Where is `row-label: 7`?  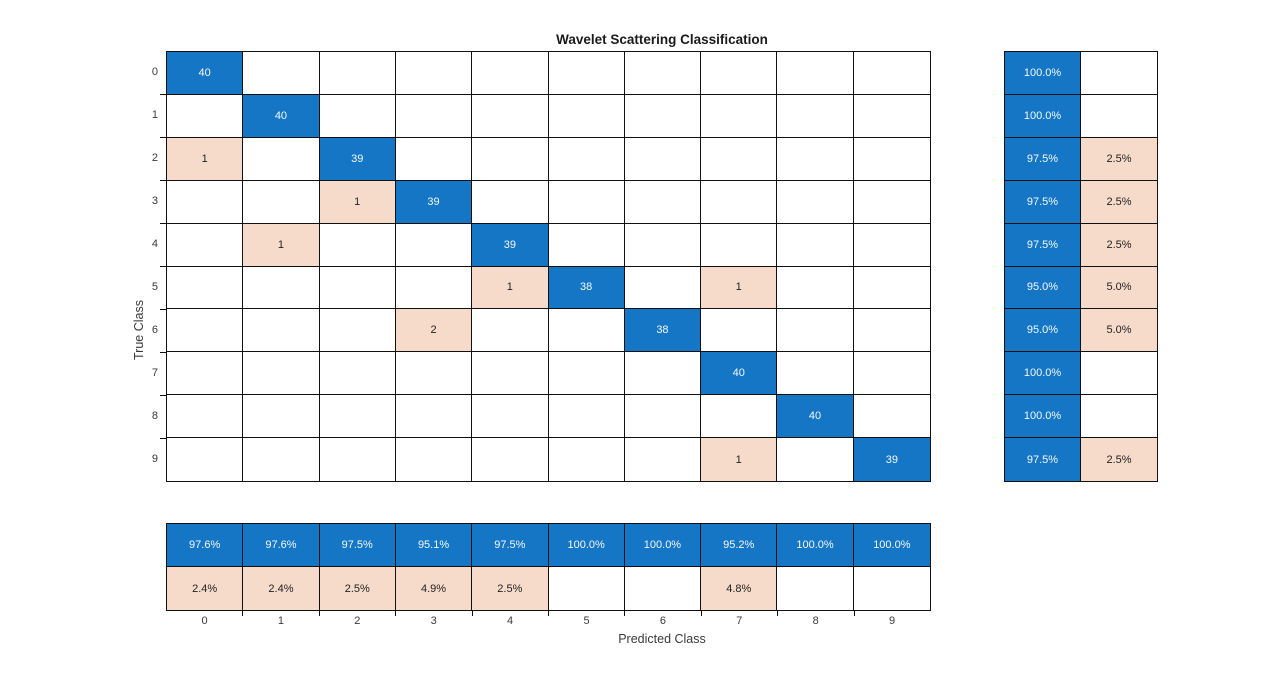 row-label: 7 is located at coordinates (154, 373).